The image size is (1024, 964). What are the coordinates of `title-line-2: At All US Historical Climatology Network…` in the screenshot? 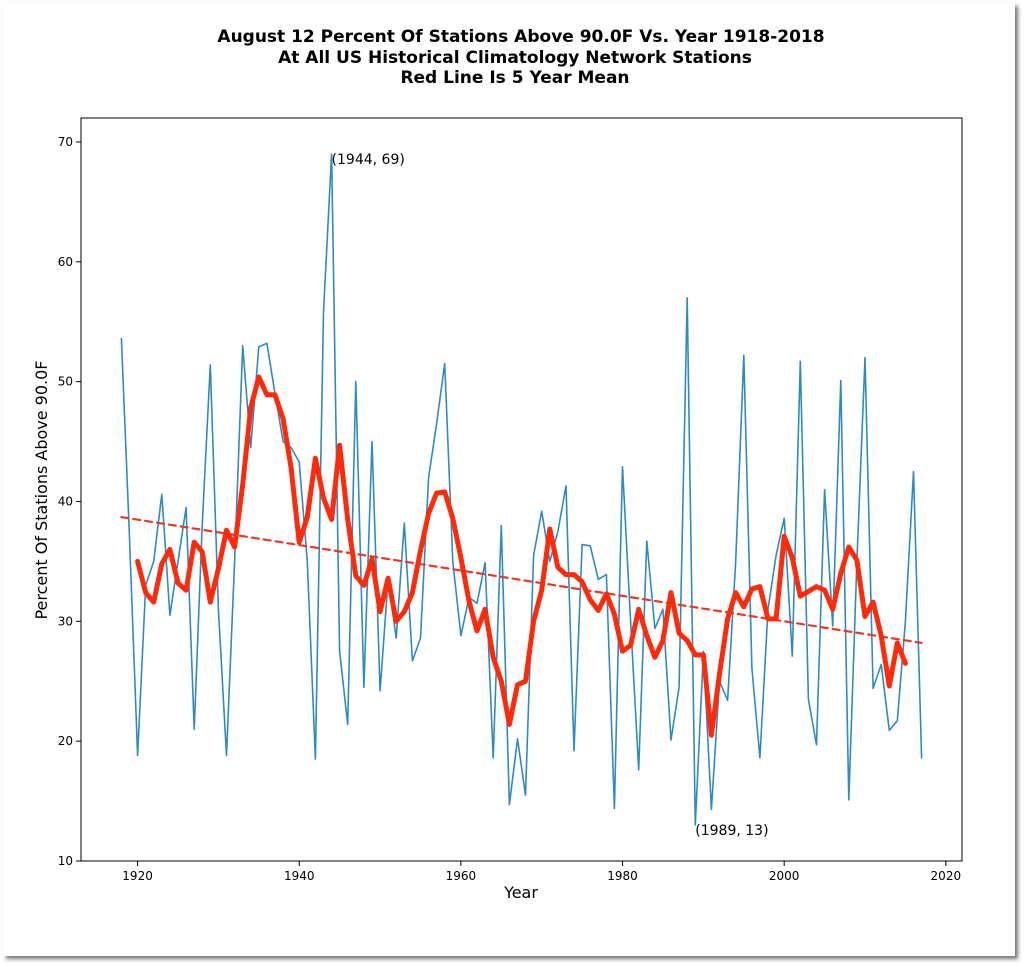 It's located at (515, 58).